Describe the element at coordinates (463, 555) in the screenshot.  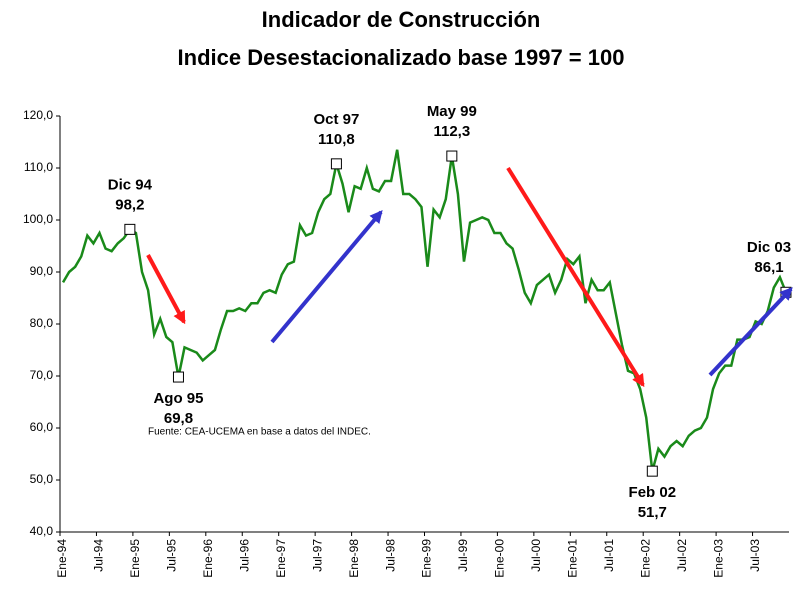
I see `x-tick-label: Jul-99` at that location.